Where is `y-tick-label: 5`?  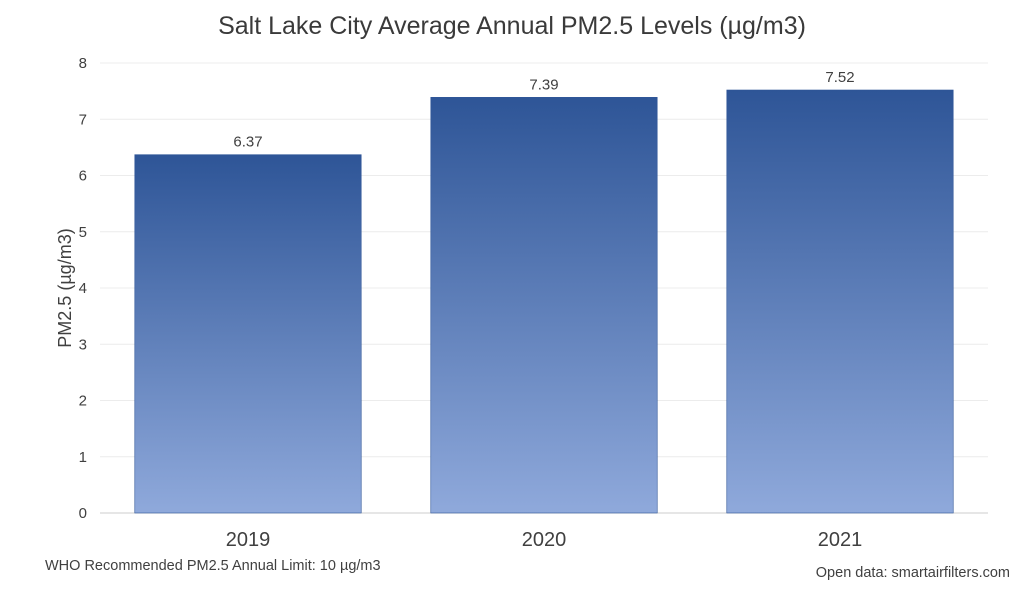
y-tick-label: 5 is located at coordinates (83, 232).